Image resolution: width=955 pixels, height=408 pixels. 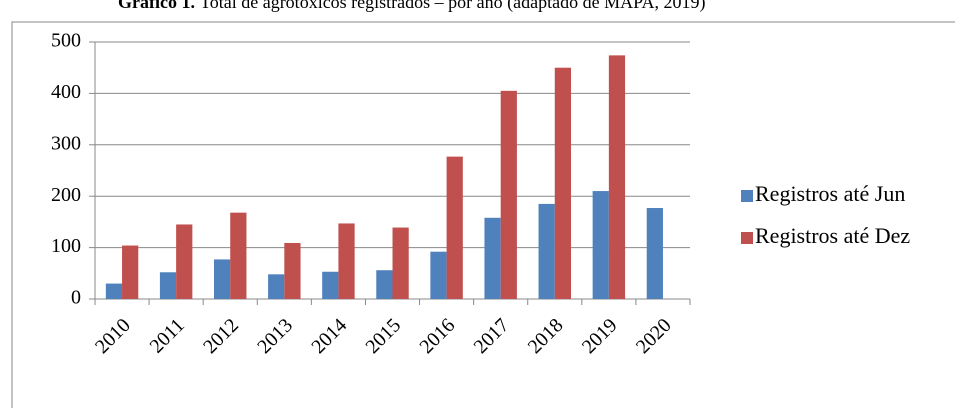 What do you see at coordinates (66, 143) in the screenshot?
I see `y-tick-label: 300` at bounding box center [66, 143].